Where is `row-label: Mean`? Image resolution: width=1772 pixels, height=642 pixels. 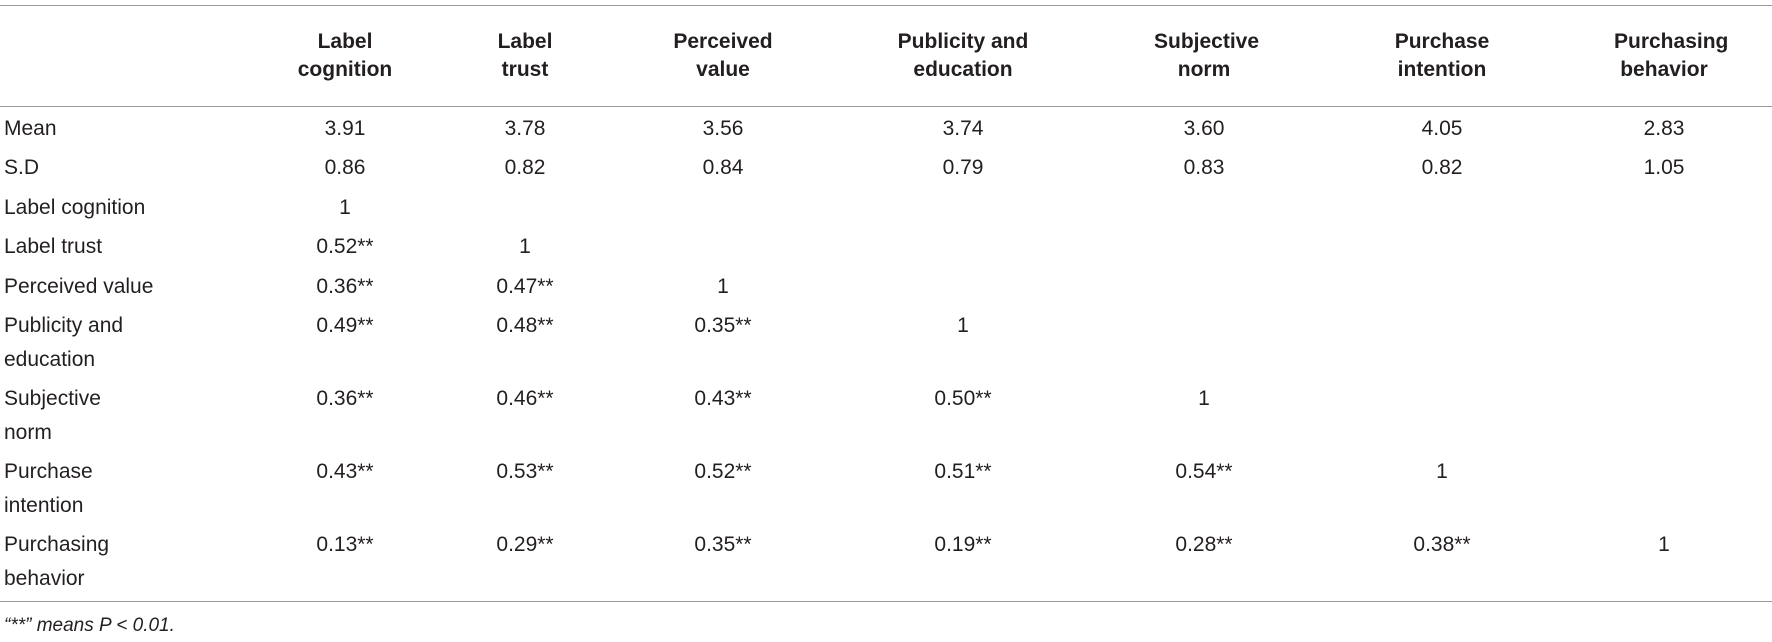
row-label: Mean is located at coordinates (30, 128).